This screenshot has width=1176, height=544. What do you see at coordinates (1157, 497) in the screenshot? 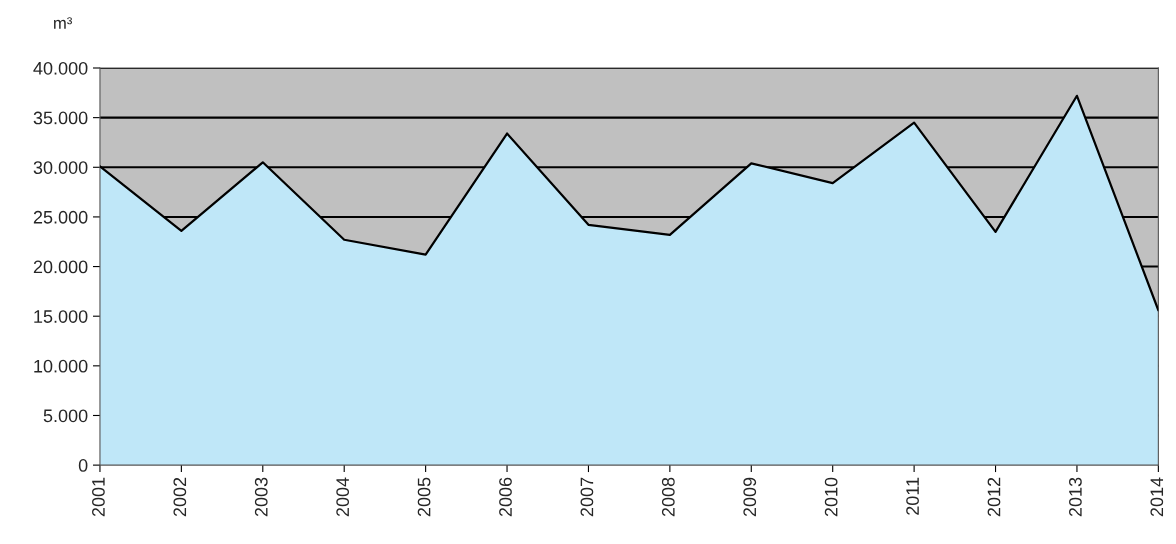
I see `x-tick-label: 2014` at bounding box center [1157, 497].